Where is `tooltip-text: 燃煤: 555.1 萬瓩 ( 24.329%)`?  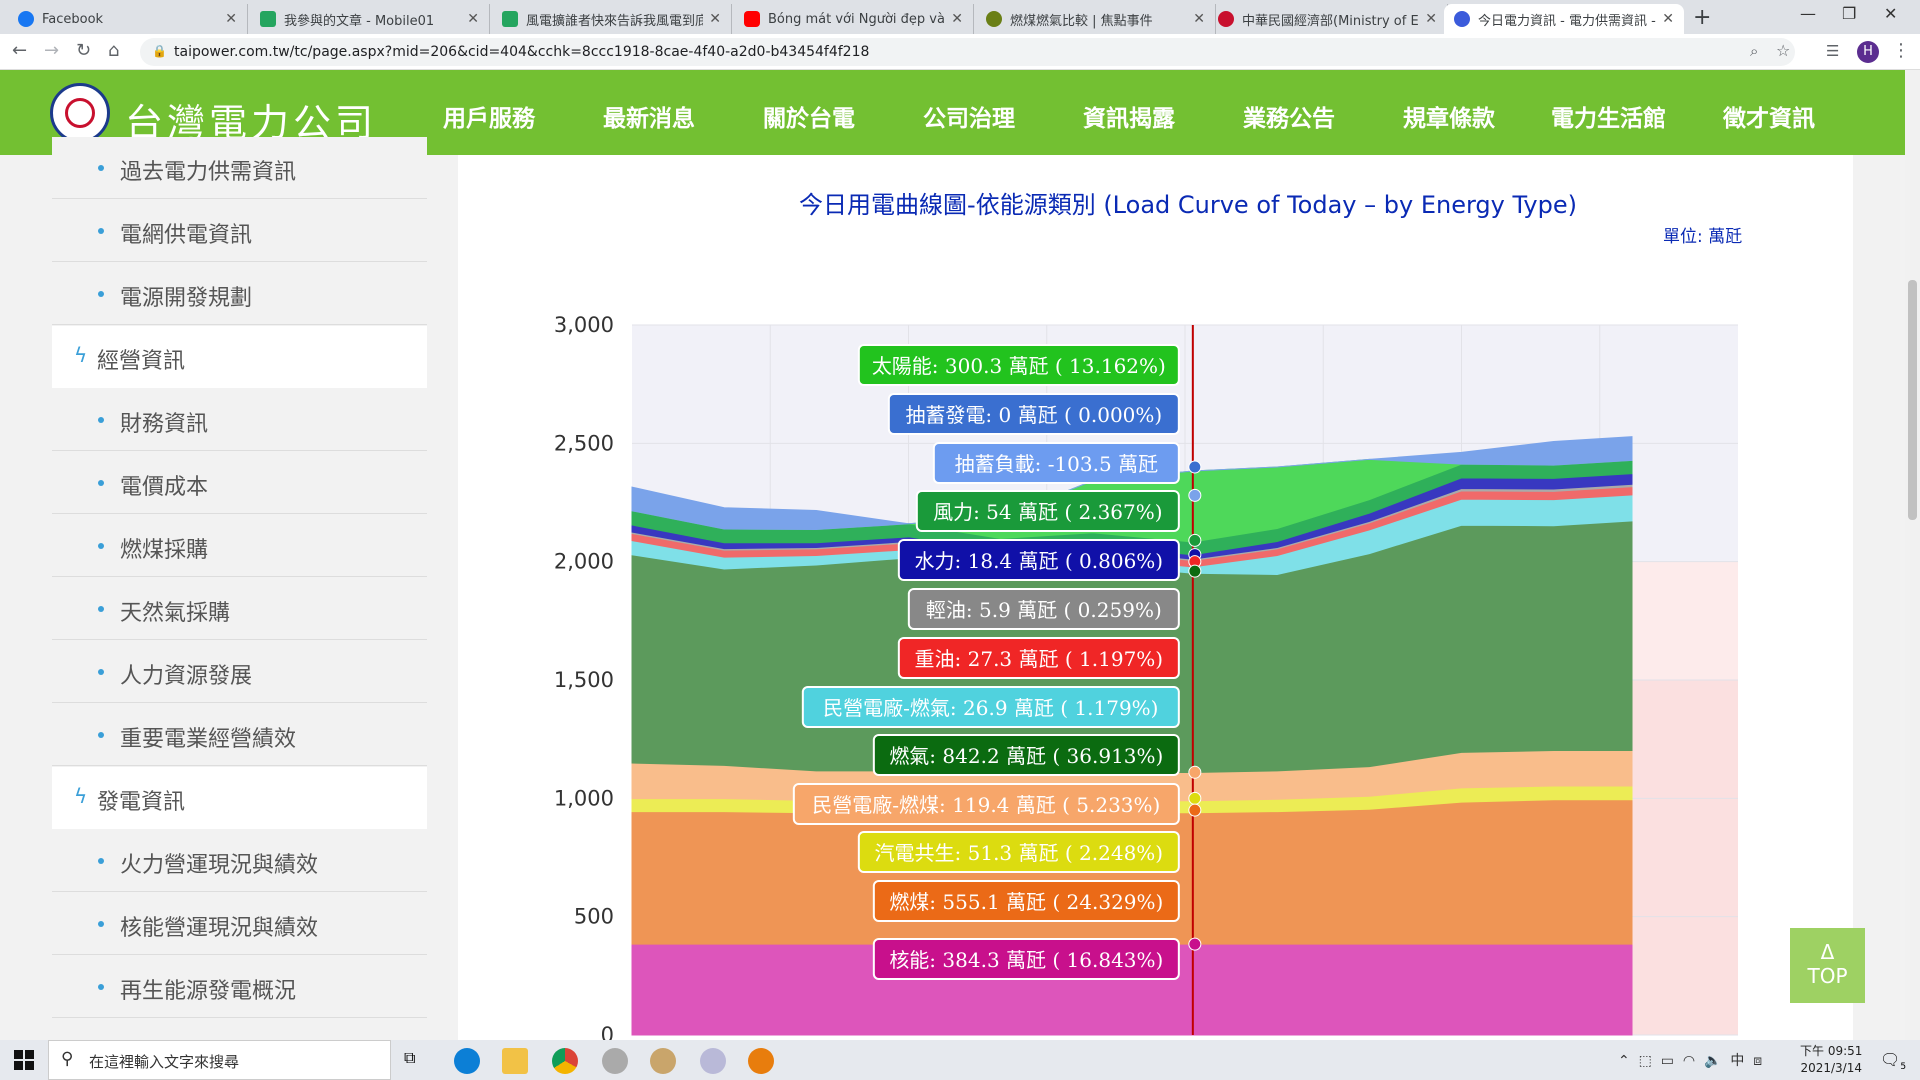
tooltip-text: 燃煤: 555.1 萬瓩 ( 24.329%) is located at coordinates (1026, 902).